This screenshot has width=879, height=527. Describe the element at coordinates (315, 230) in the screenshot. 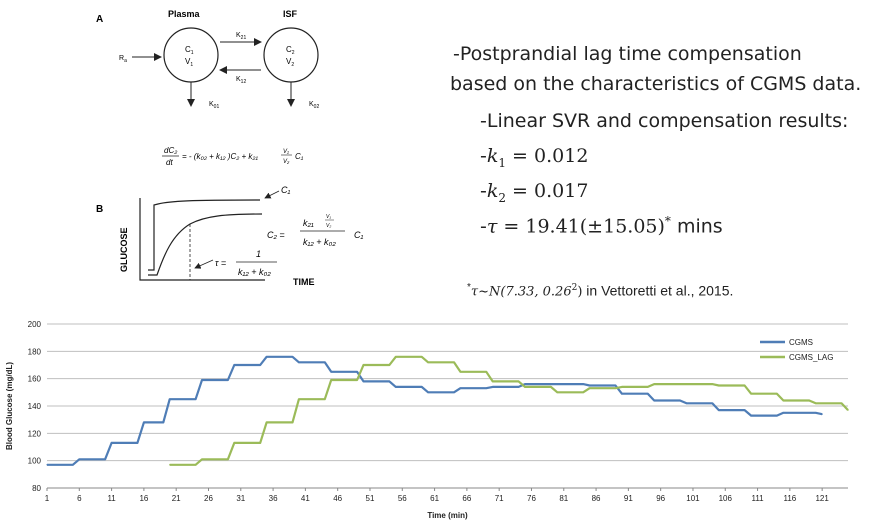

I see `c2-equation: C₂ = k₂₁ V₁ V₂ k₁₂ + k₀₂ C₁` at that location.